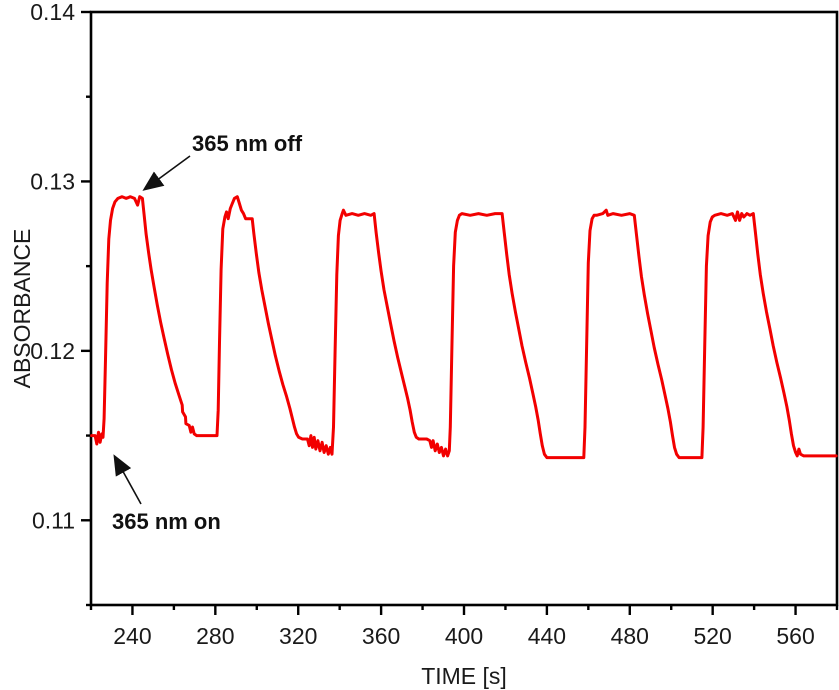 The image size is (839, 690). Describe the element at coordinates (53, 520) in the screenshot. I see `y-tick-label: 0.11` at that location.